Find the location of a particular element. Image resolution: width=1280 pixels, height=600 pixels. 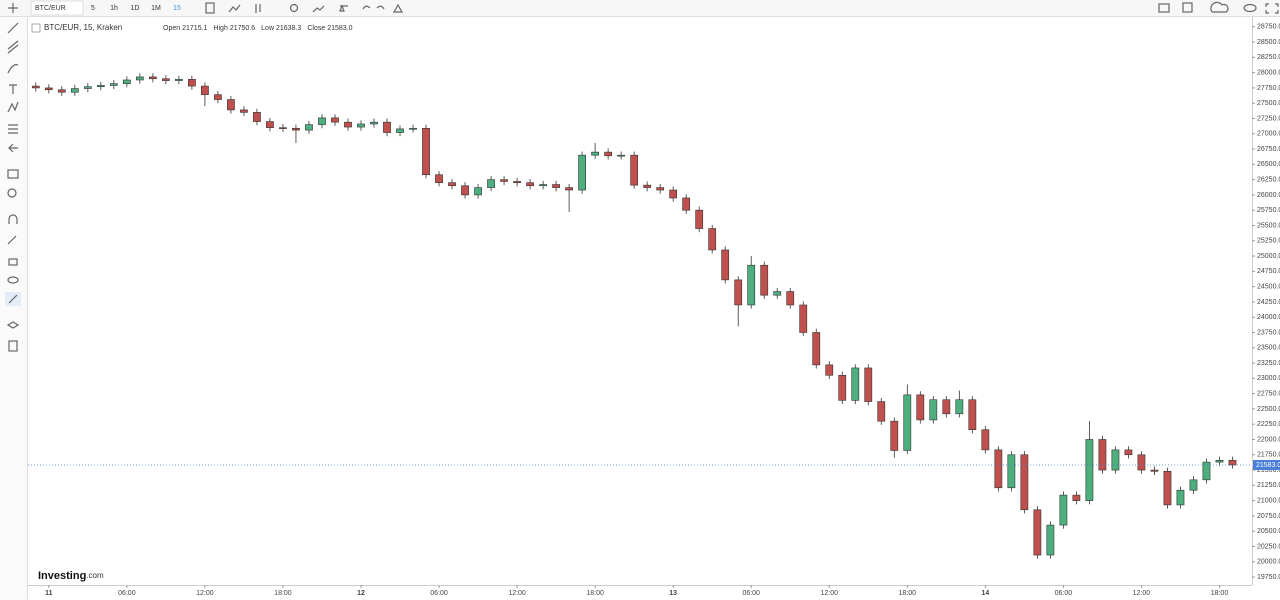

layers-tool is located at coordinates (13, 325).